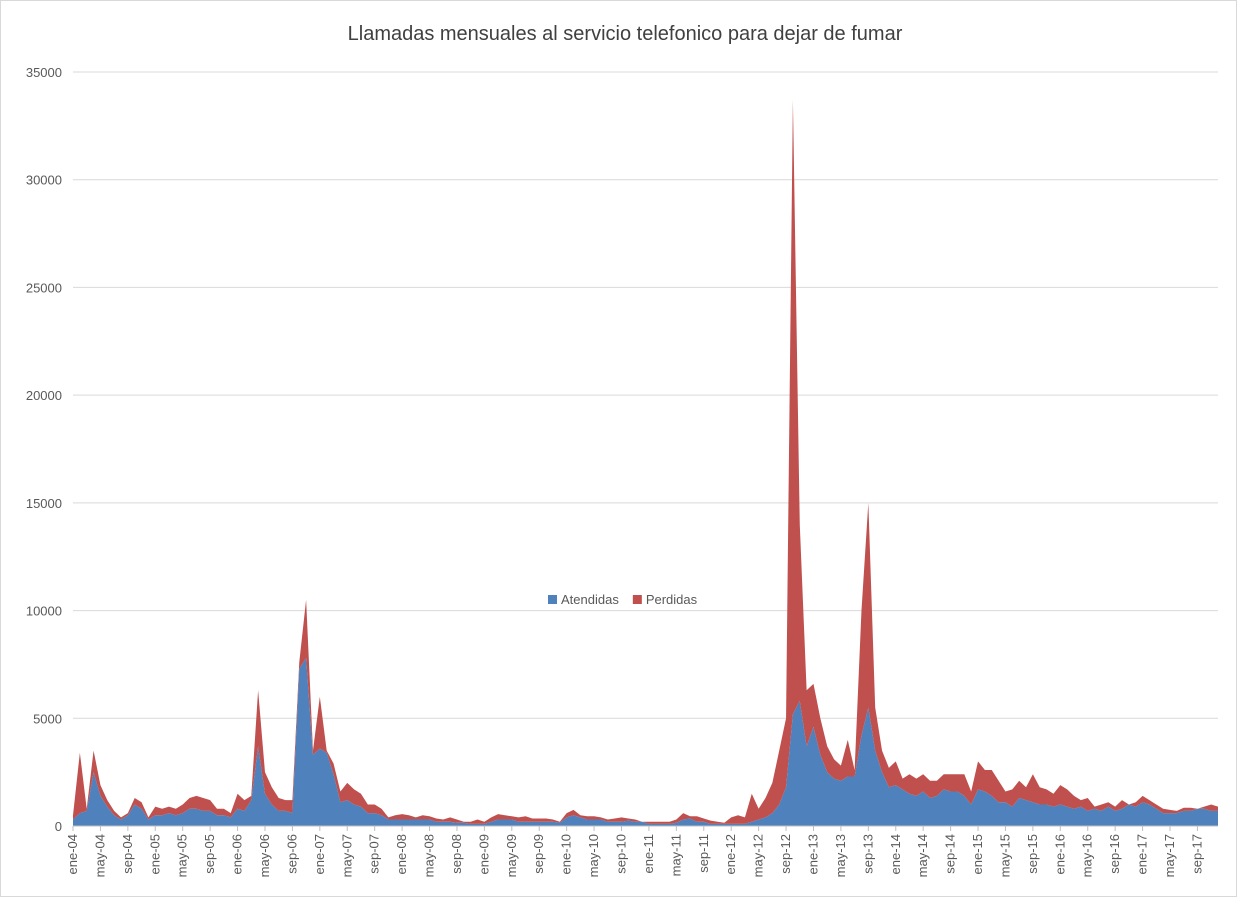 The height and width of the screenshot is (897, 1237). I want to click on y-tick-label: 30000, so click(44, 180).